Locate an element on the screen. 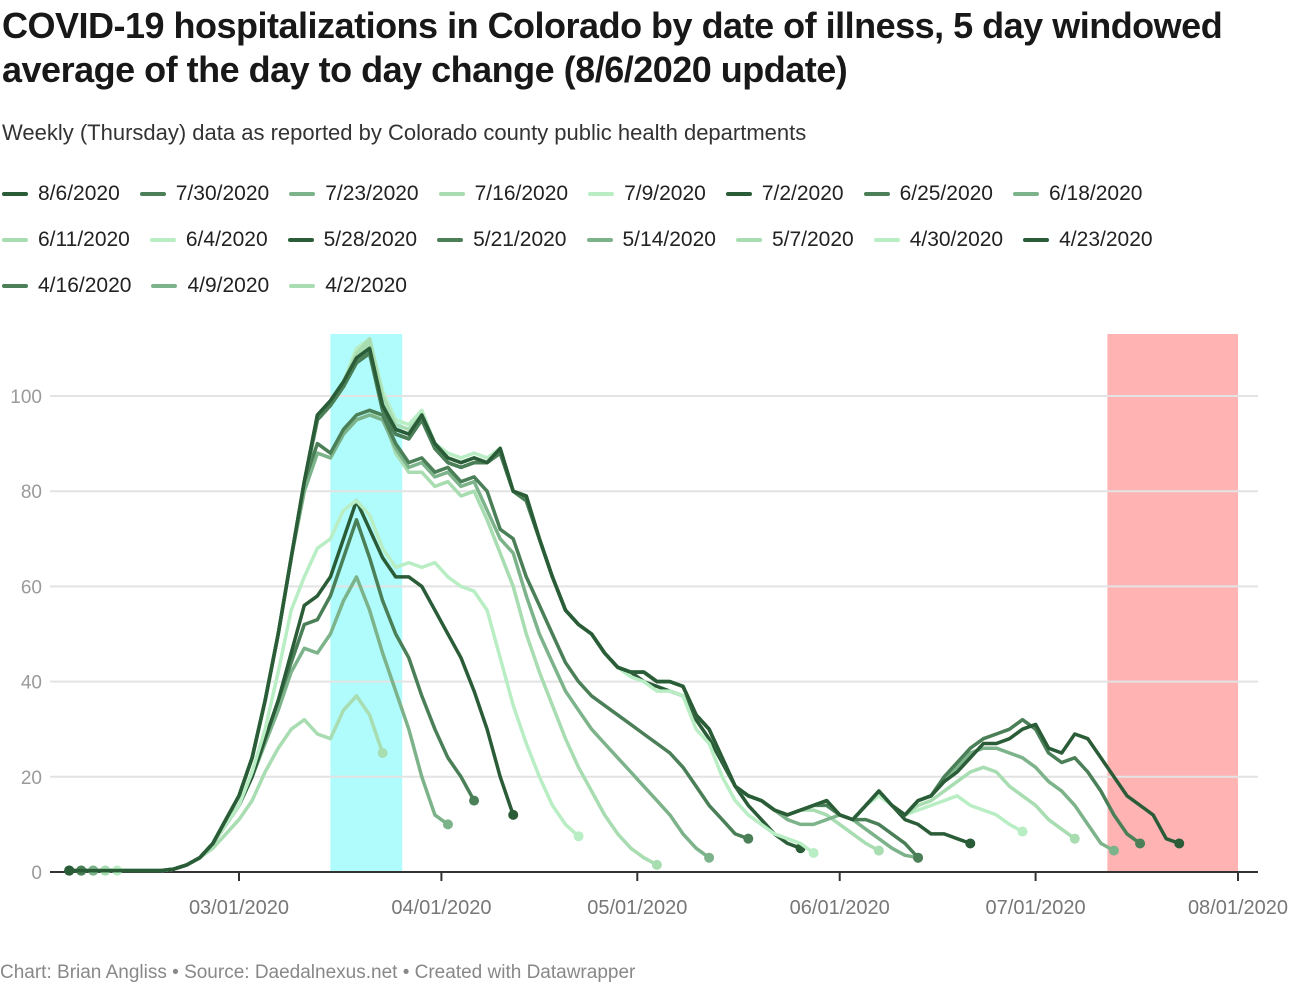 The height and width of the screenshot is (1000, 1300). legend-label: 5/28/2020 is located at coordinates (370, 239).